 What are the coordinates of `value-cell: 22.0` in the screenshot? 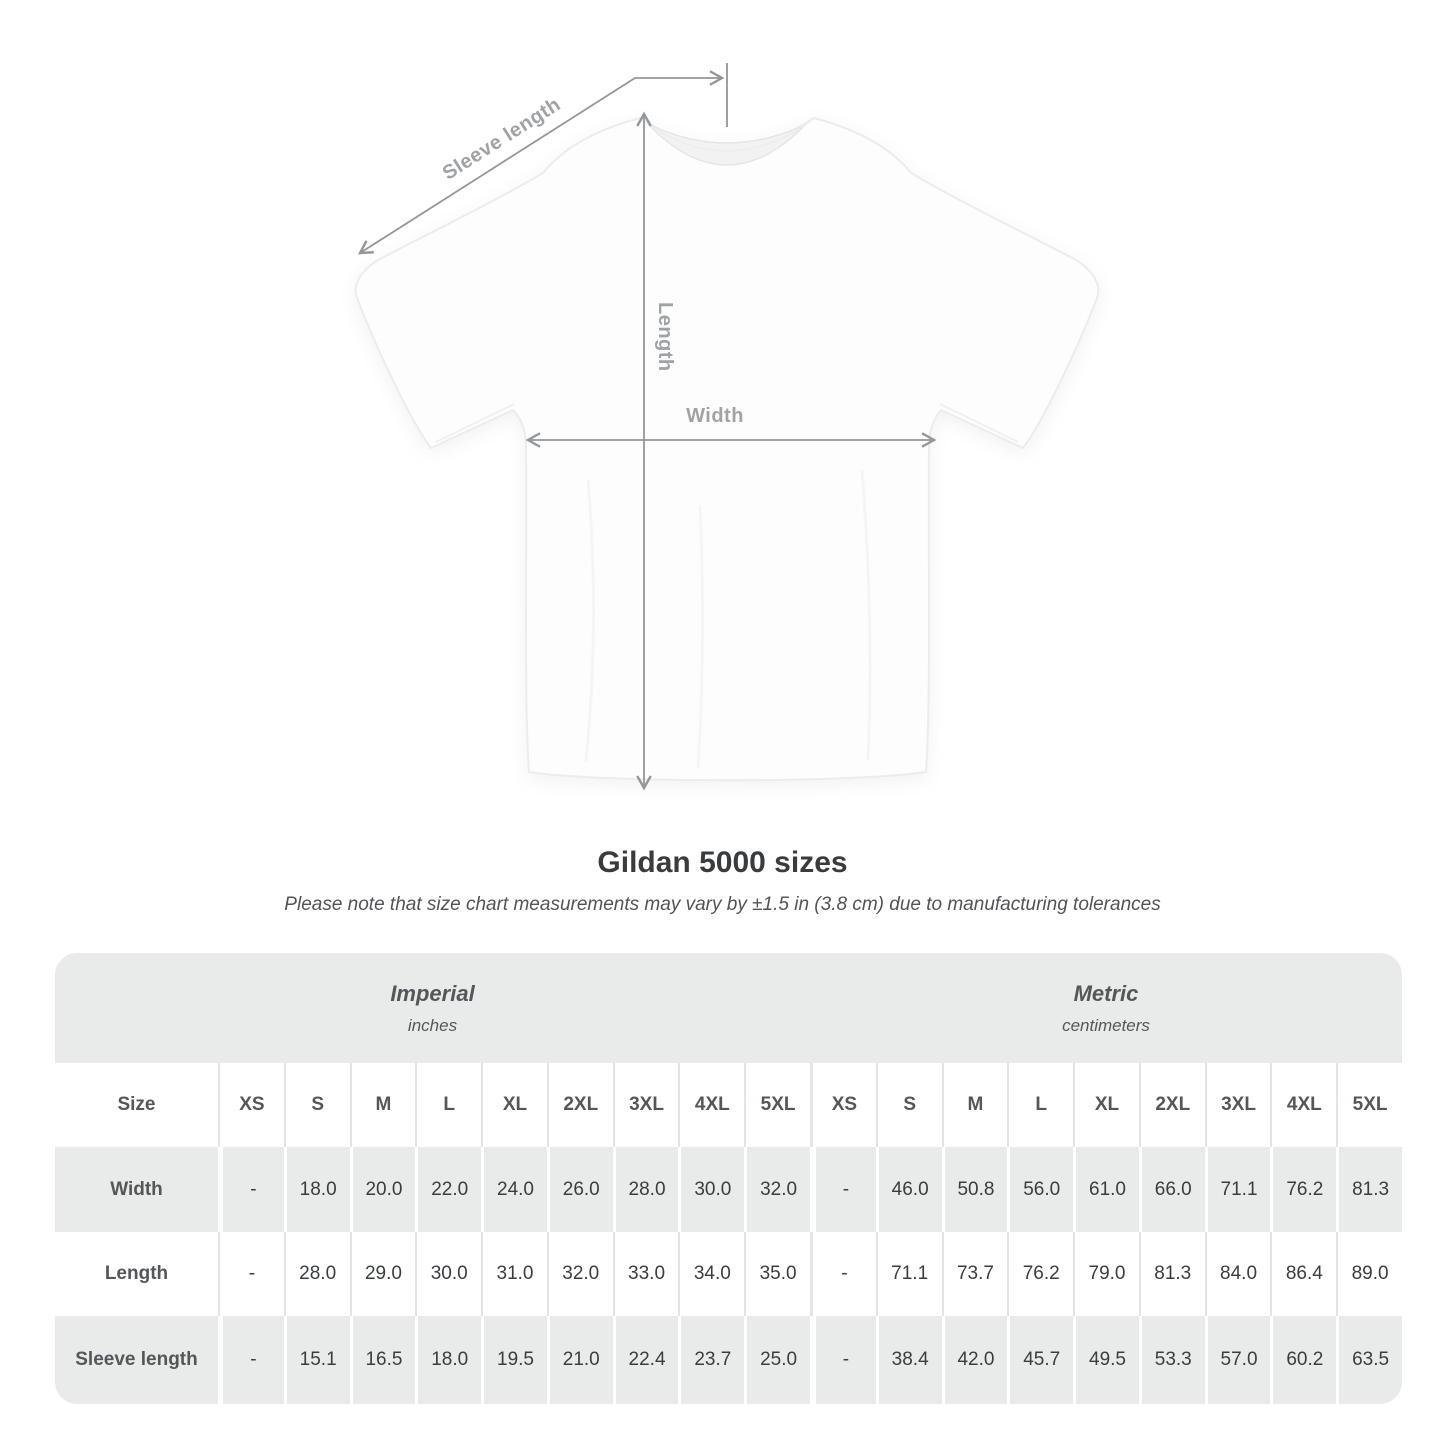 It's located at (448, 1189).